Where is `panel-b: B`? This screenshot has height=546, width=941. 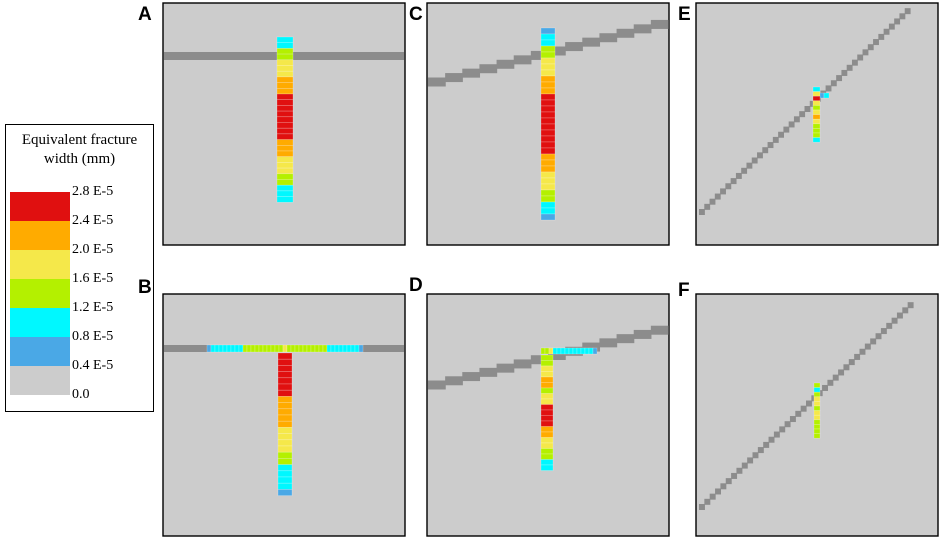
panel-b: B is located at coordinates (272, 407).